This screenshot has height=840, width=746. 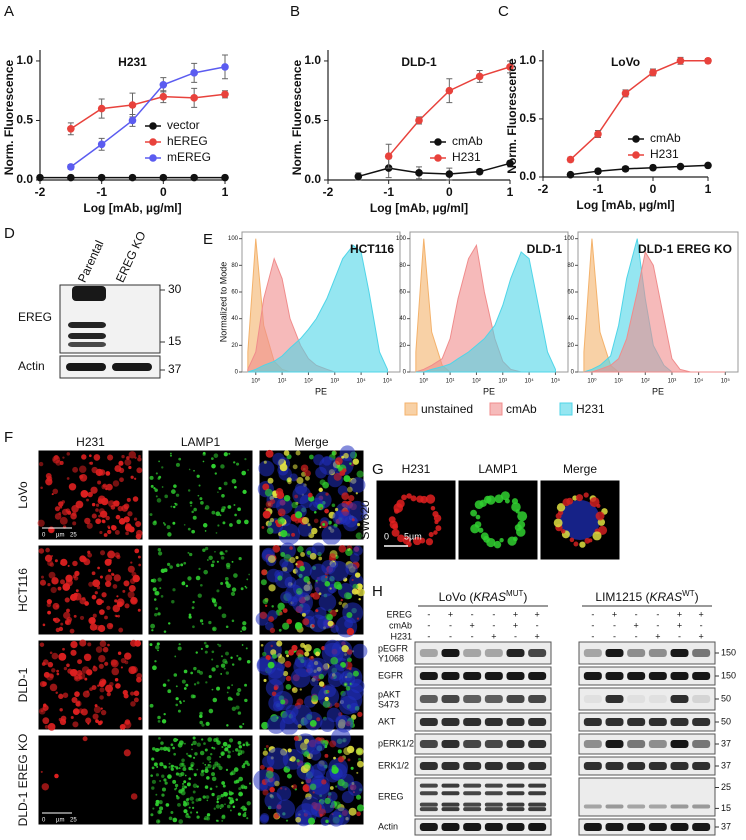 I want to click on legend-label: cmAb, so click(x=467, y=141).